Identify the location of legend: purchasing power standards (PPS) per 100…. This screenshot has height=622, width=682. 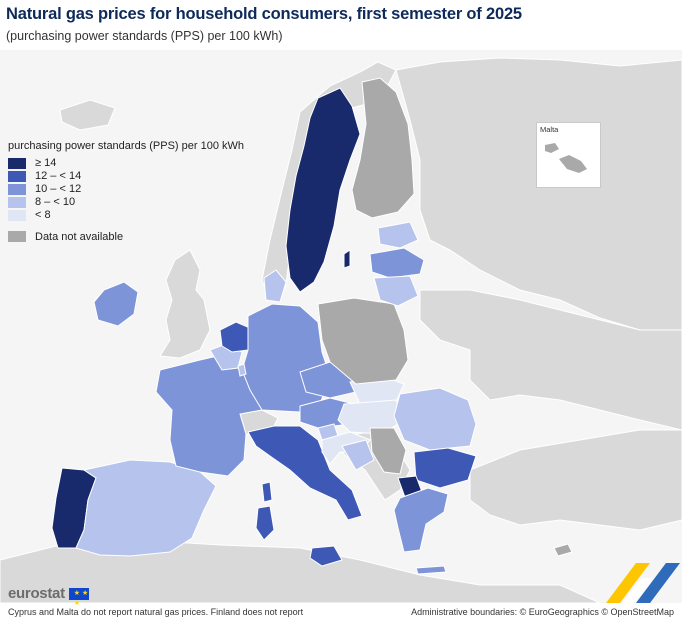
(126, 192).